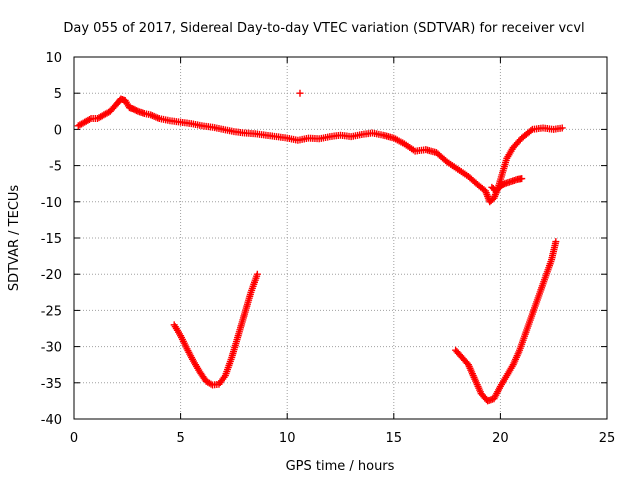  Describe the element at coordinates (14, 238) in the screenshot. I see `y-axis-label: SDTVAR / TECUs` at that location.